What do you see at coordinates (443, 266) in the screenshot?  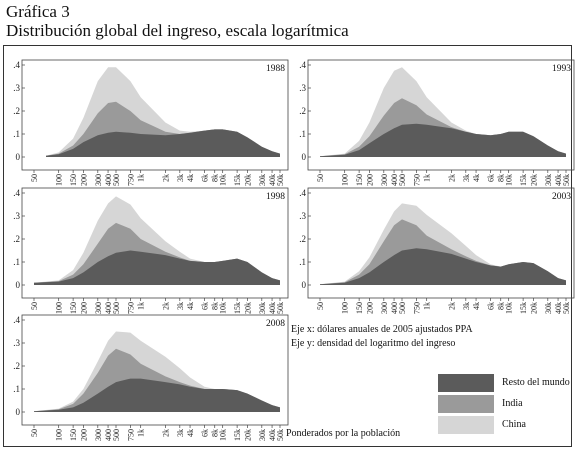 I see `area-resto-2003` at bounding box center [443, 266].